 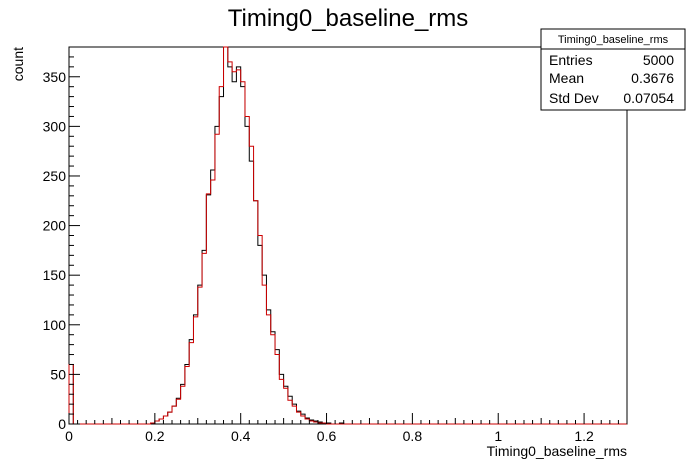 I want to click on stats-mean-value: 0.3676, so click(x=652, y=78).